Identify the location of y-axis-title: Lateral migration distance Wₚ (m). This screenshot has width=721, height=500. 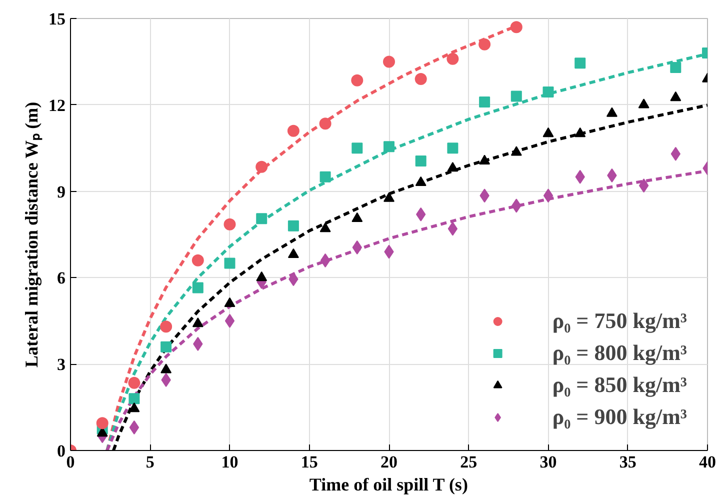
(32, 235).